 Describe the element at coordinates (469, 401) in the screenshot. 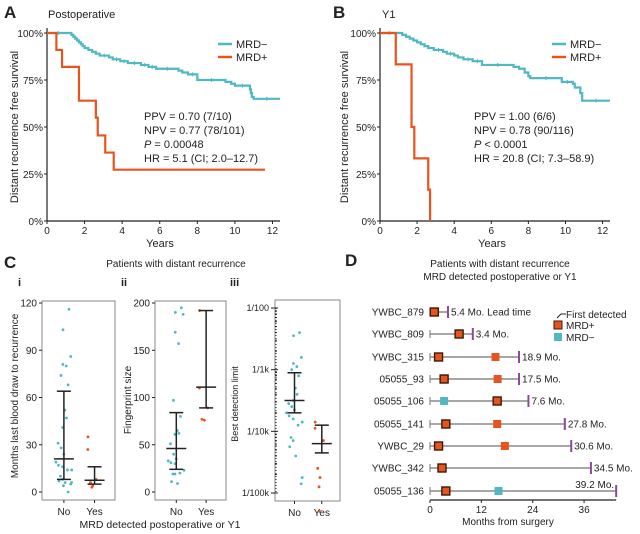

I see `patient-row: 05055_106 7.6 Mo.` at that location.